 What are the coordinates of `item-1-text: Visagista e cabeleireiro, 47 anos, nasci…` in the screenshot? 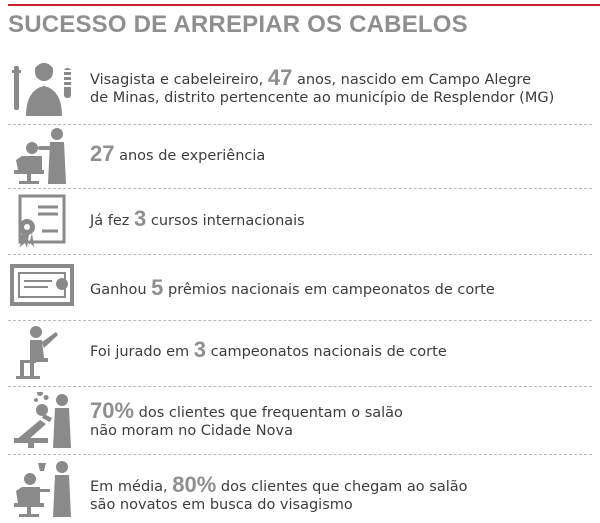 It's located at (322, 86).